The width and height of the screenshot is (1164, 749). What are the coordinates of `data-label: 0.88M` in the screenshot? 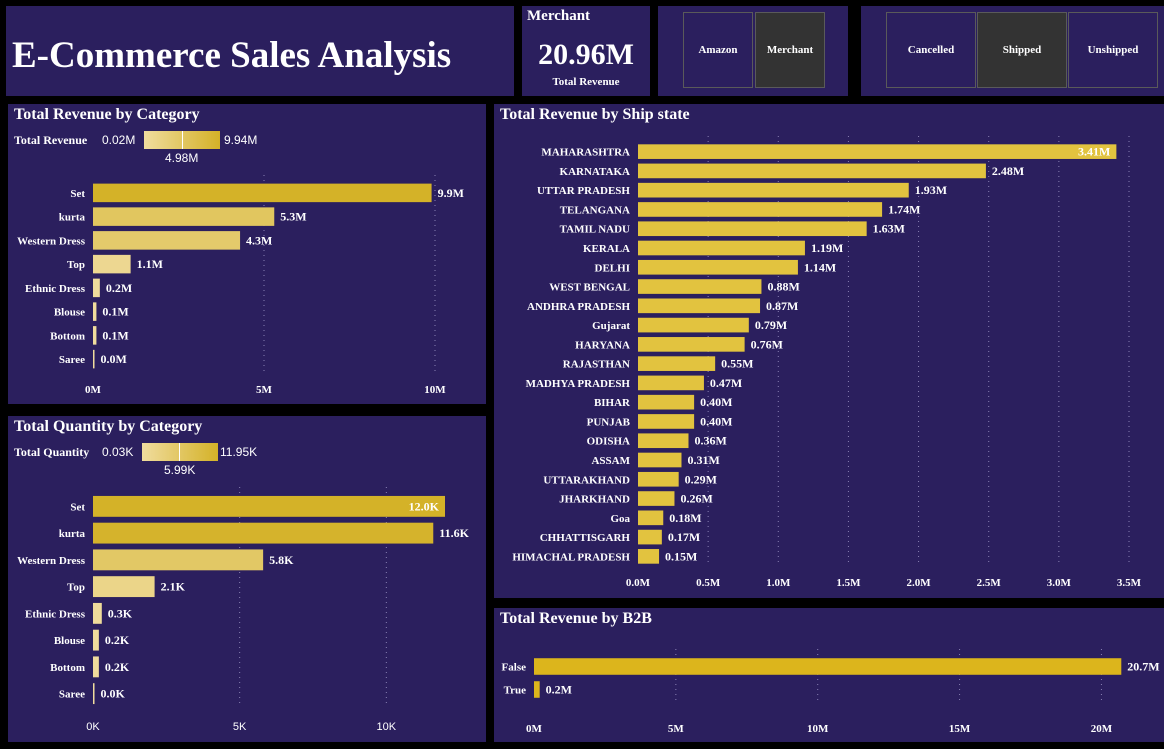 It's located at (783, 287).